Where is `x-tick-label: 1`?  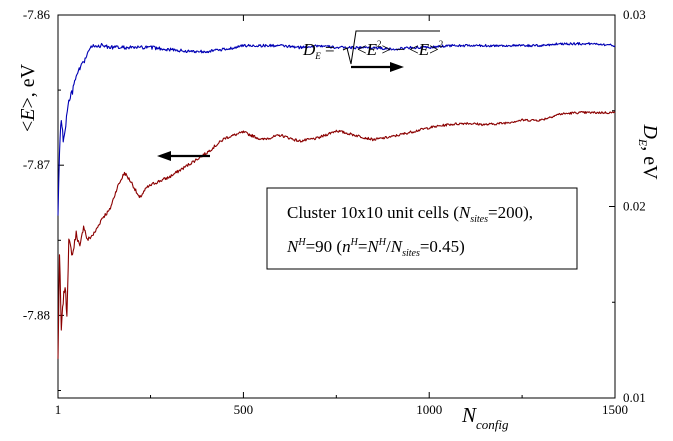 x-tick-label: 1 is located at coordinates (58, 409).